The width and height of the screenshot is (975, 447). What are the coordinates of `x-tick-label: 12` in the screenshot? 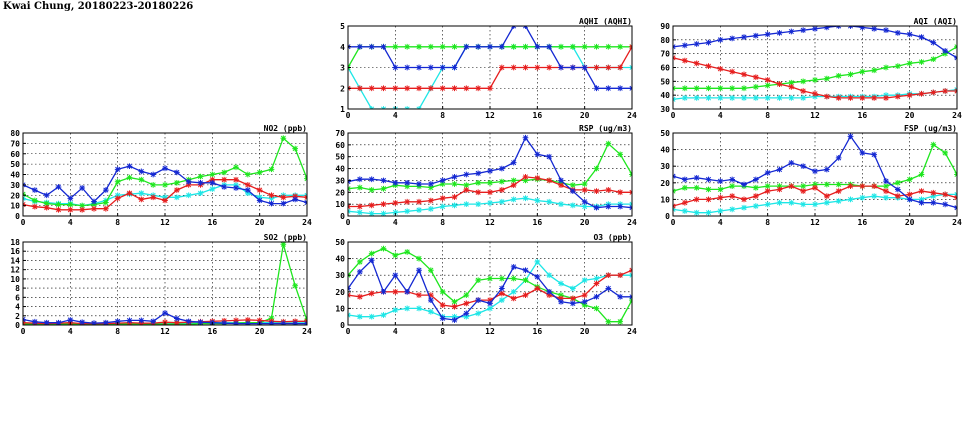 It's located at (815, 115).